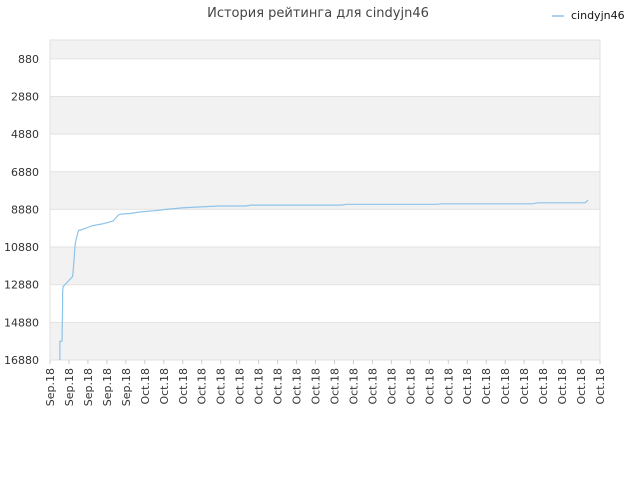 Image resolution: width=640 pixels, height=480 pixels. What do you see at coordinates (25, 172) in the screenshot?
I see `y-tick-label: 6880` at bounding box center [25, 172].